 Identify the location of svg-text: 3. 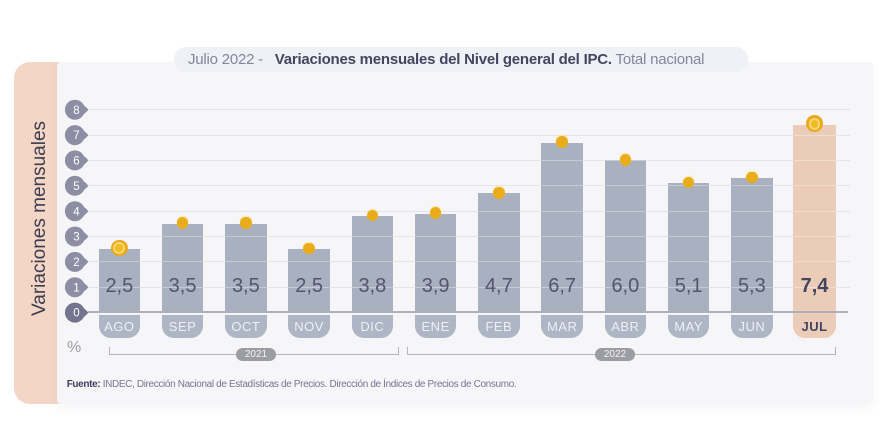
(76, 238).